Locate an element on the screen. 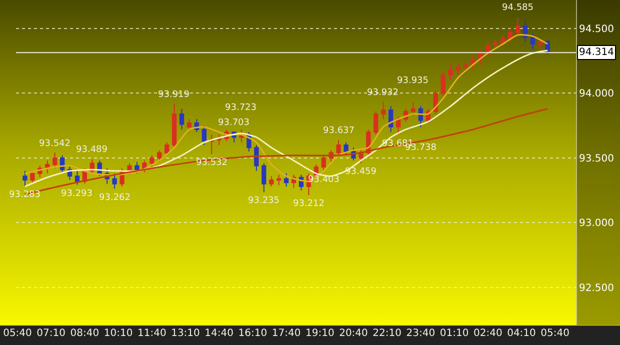 This screenshot has height=345, width=620. annotation: 93.542 is located at coordinates (54, 144).